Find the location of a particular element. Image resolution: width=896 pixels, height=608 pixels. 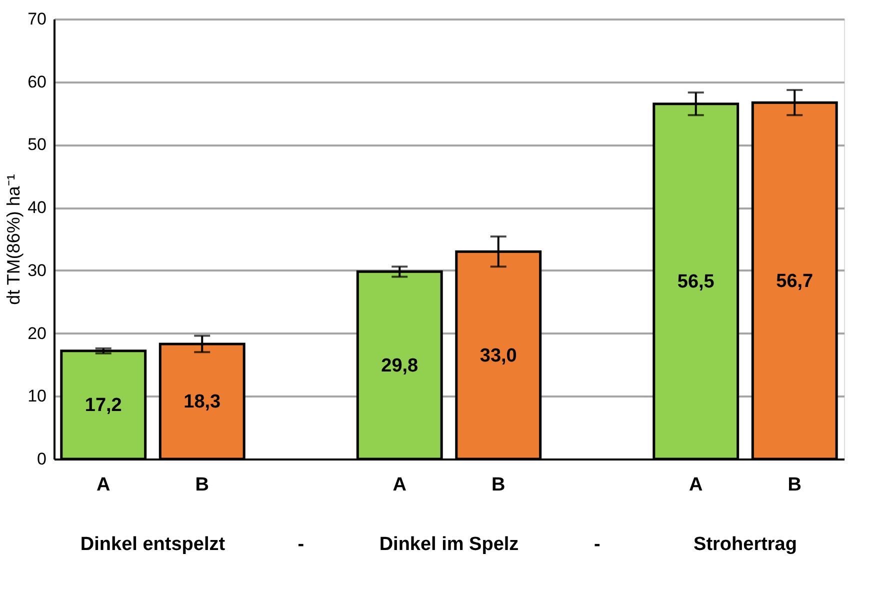

y-tick-label: 50 is located at coordinates (37, 144).